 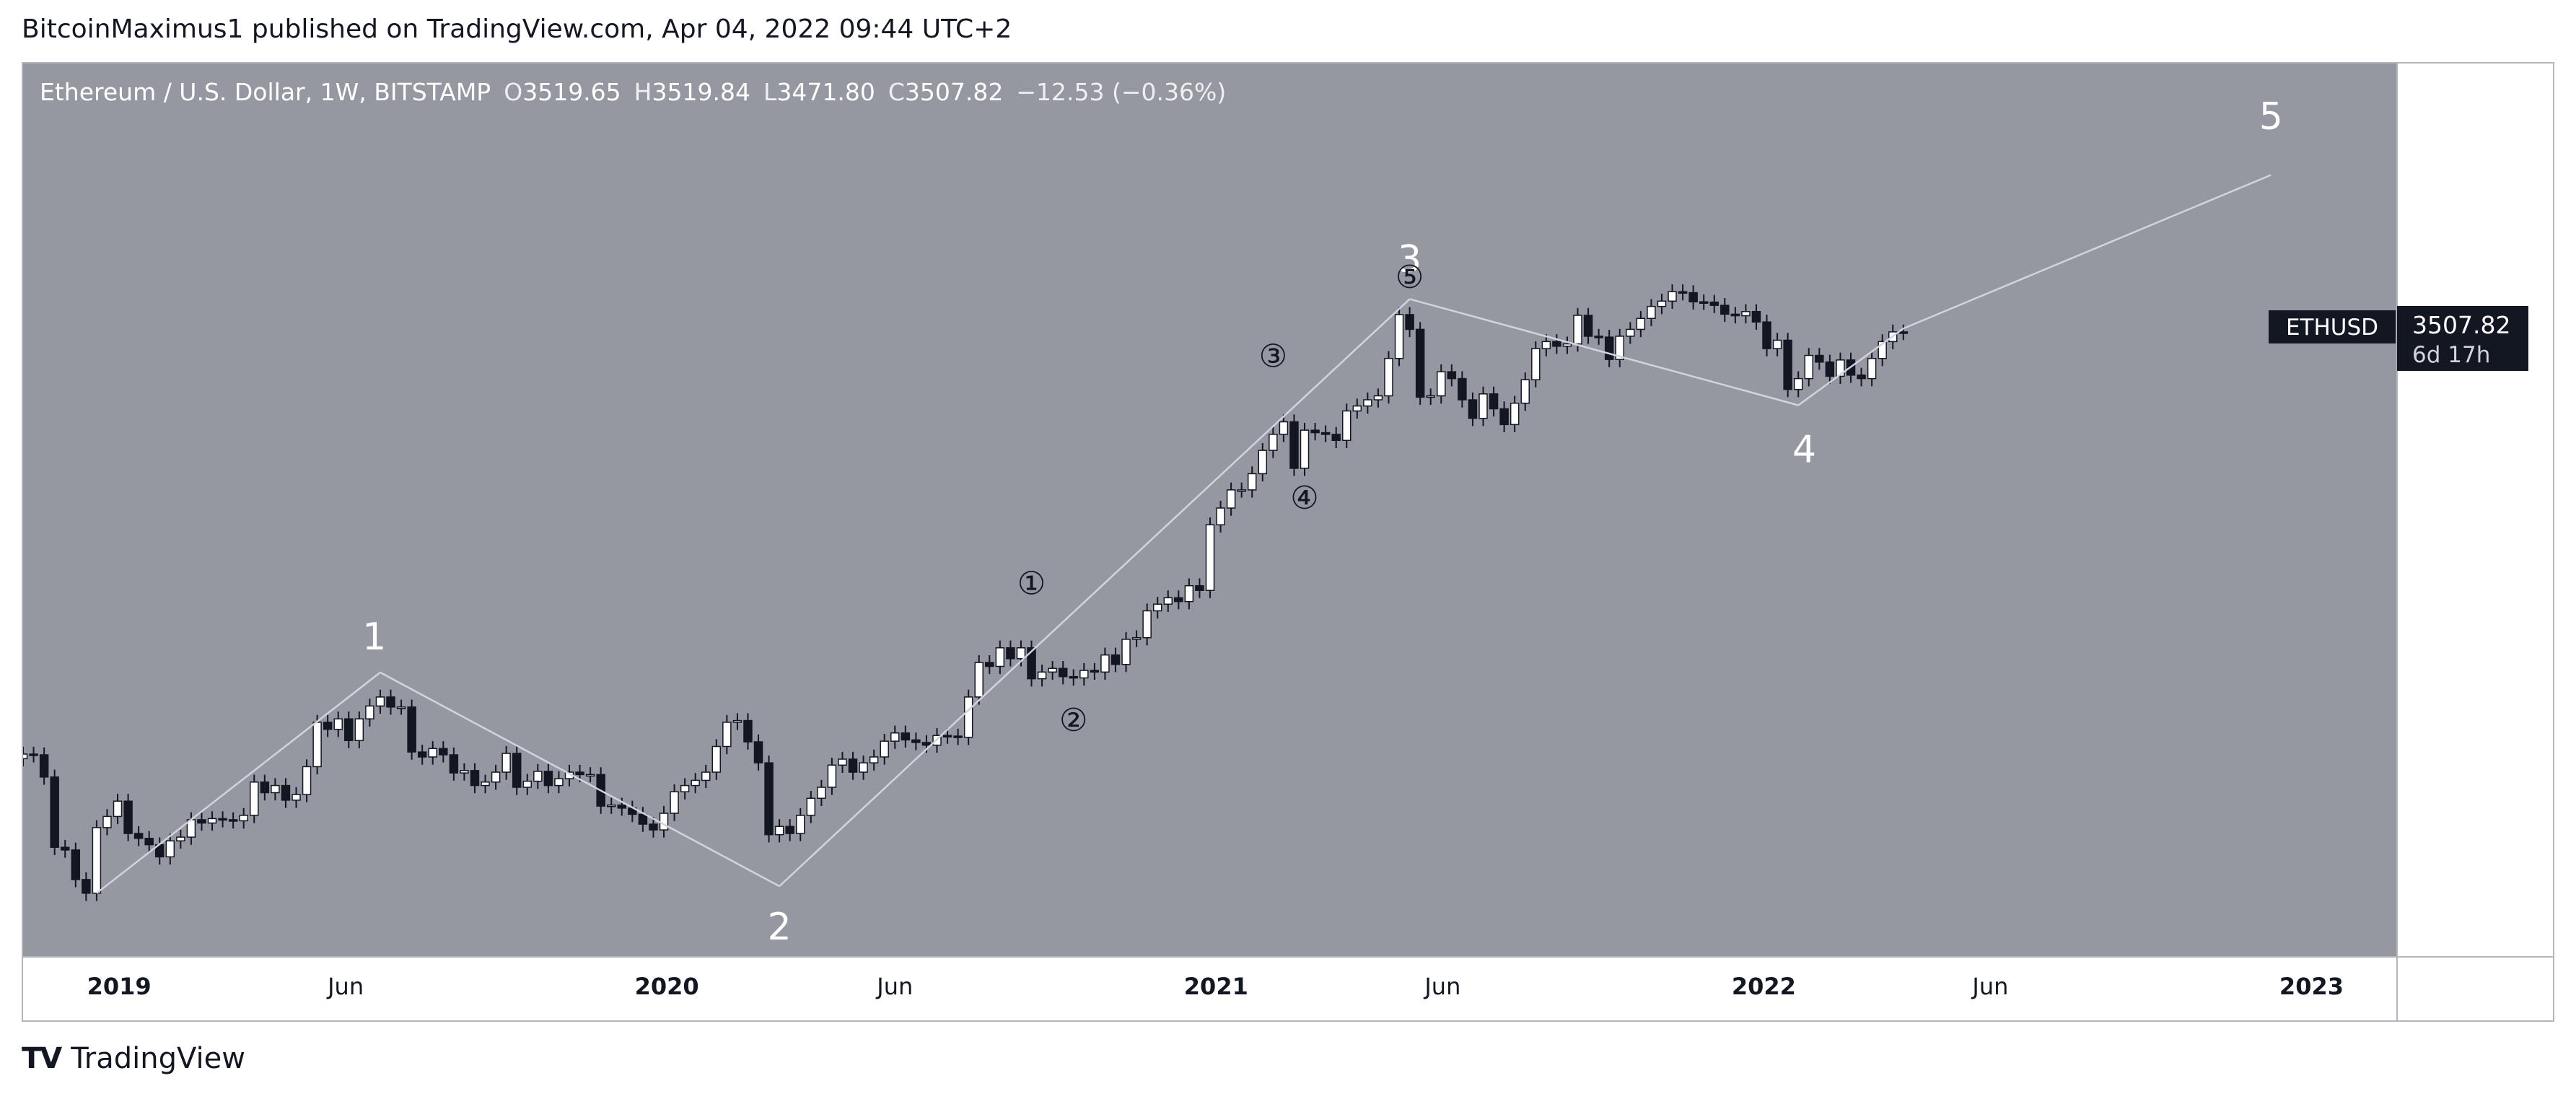 I want to click on tradingview-logo-icon: 𝗧𝗩, so click(x=42, y=1058).